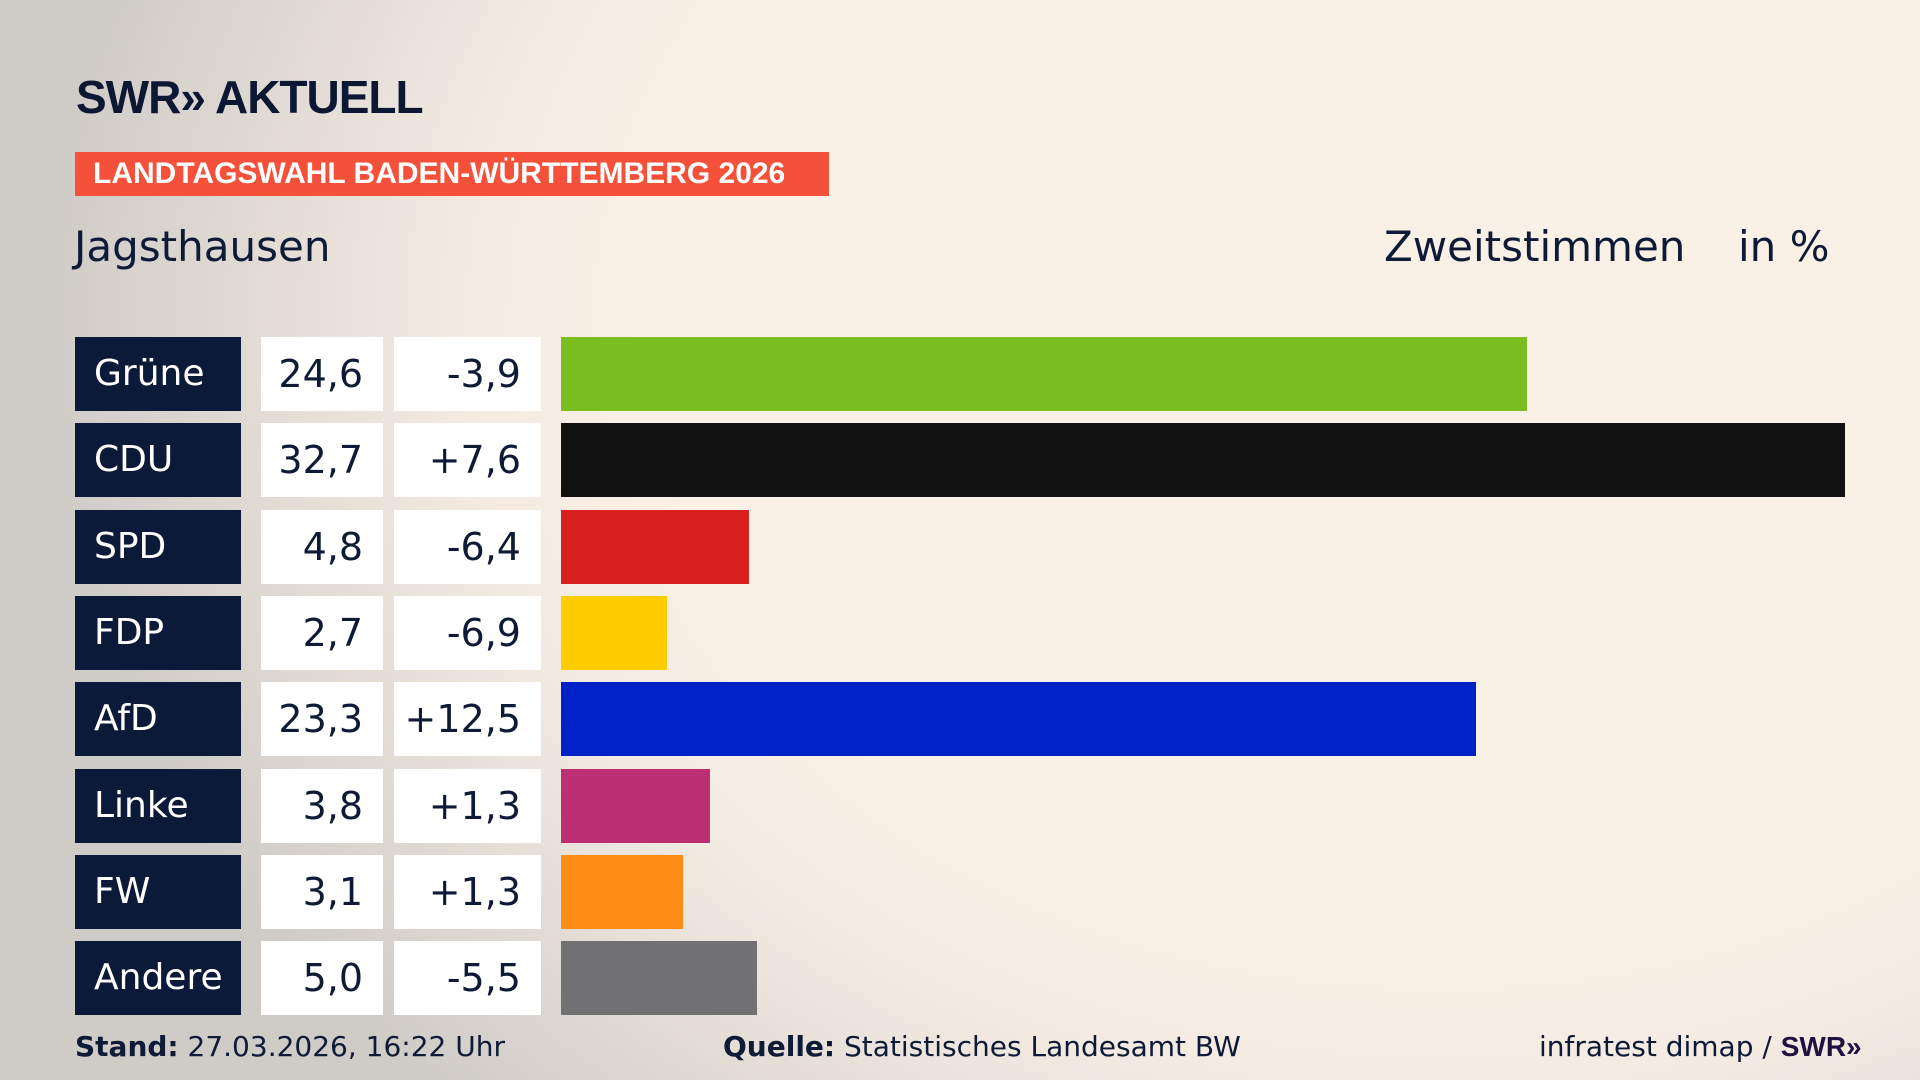  Describe the element at coordinates (1784, 246) in the screenshot. I see `unit-label: in %` at that location.